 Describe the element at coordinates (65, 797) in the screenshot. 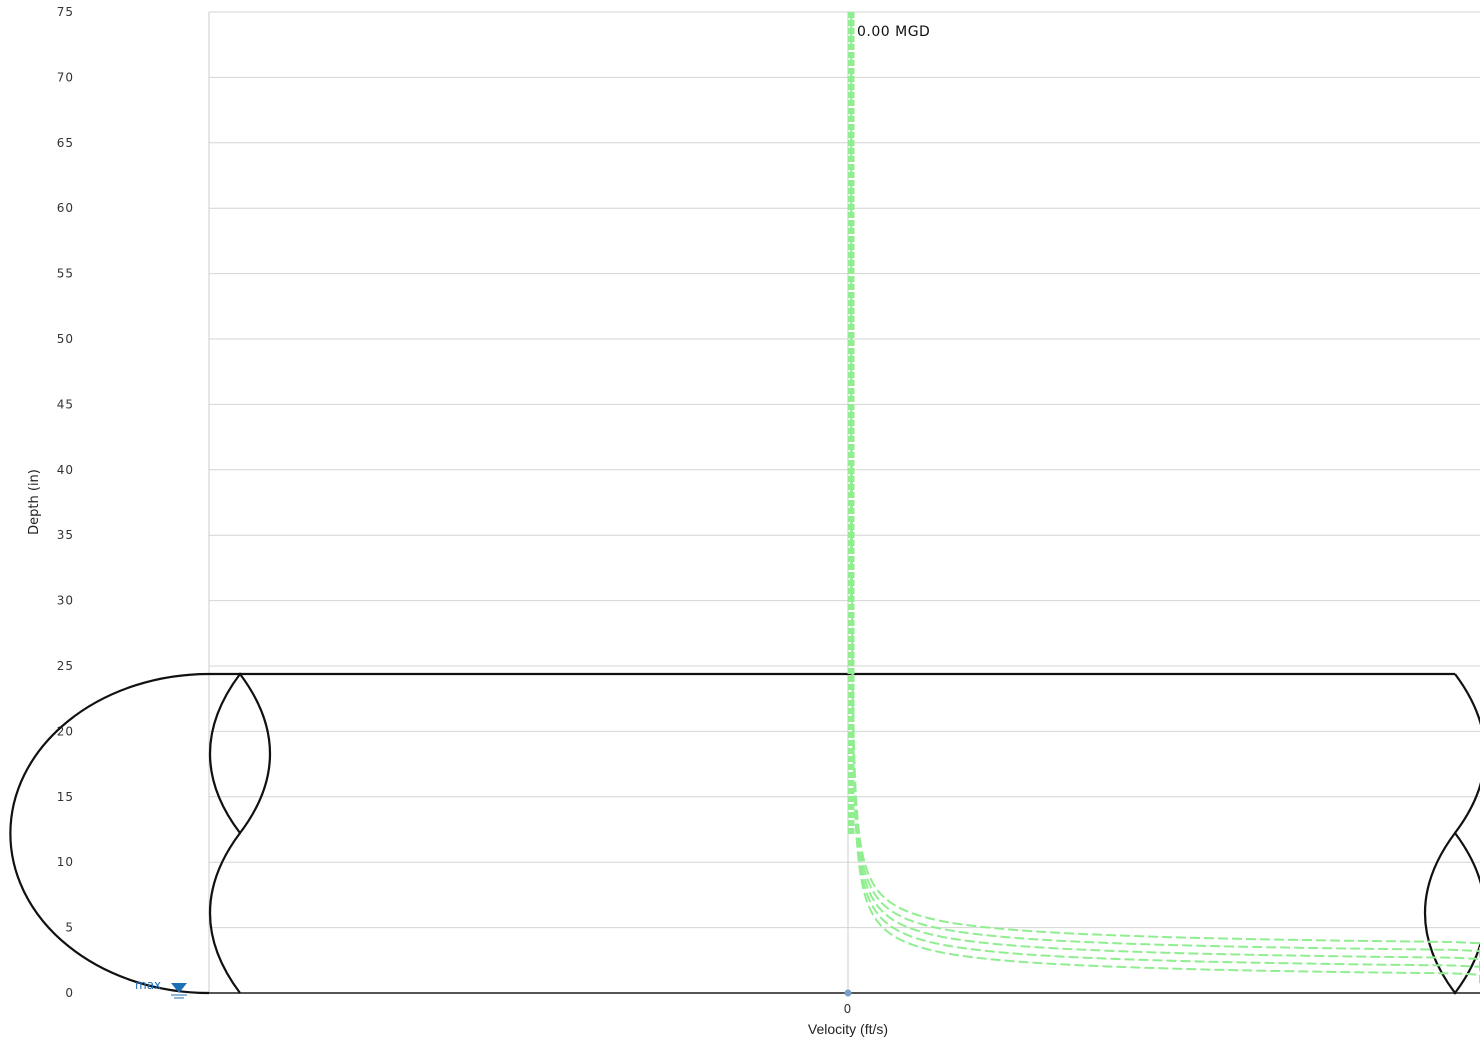

I see `y-tick-label: 15` at that location.